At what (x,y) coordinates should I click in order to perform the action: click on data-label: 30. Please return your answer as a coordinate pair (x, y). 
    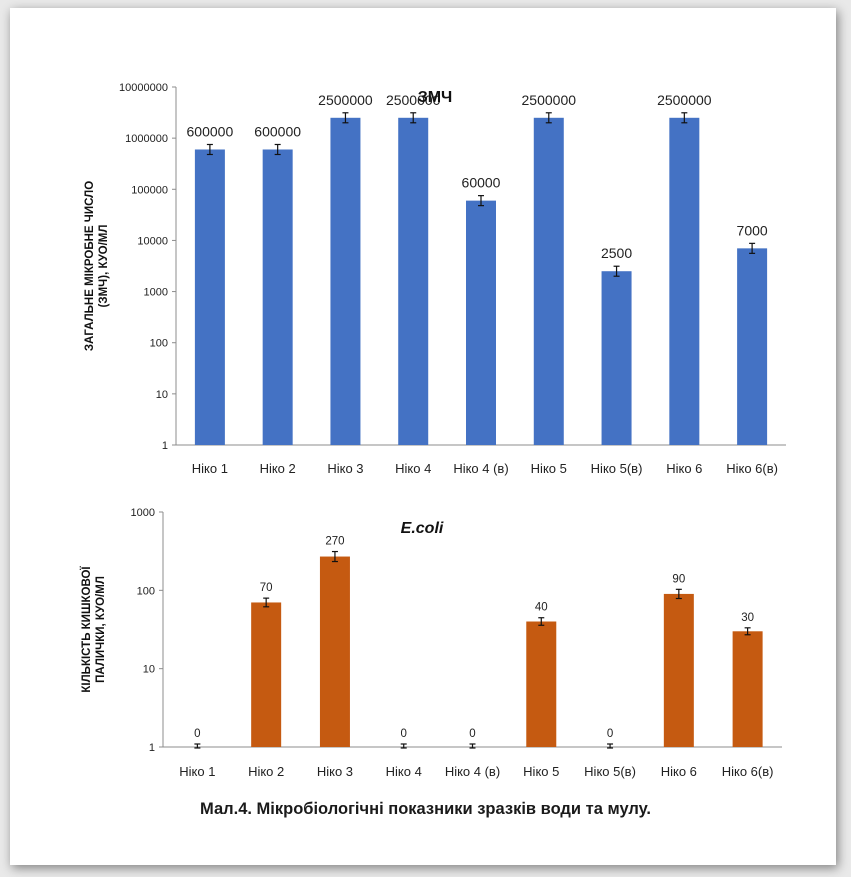
    Looking at the image, I should click on (747, 618).